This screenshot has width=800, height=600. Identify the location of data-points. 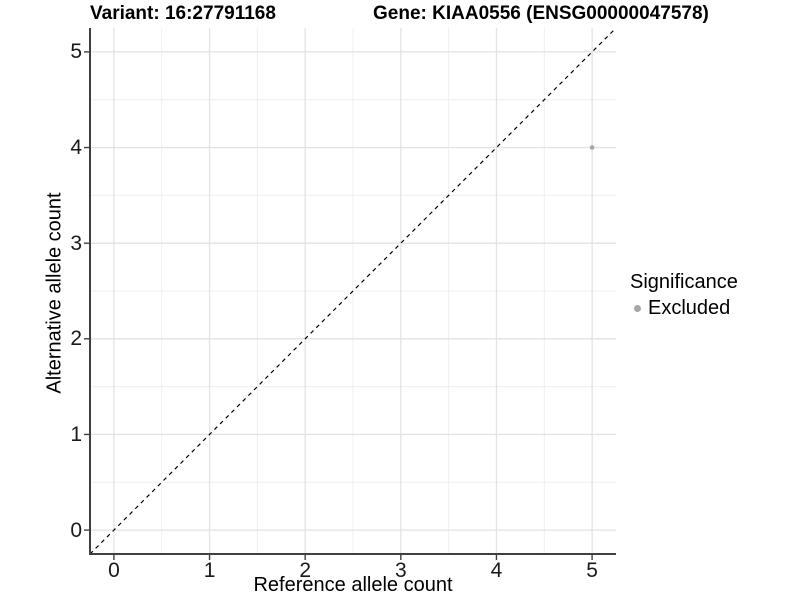
(592, 147).